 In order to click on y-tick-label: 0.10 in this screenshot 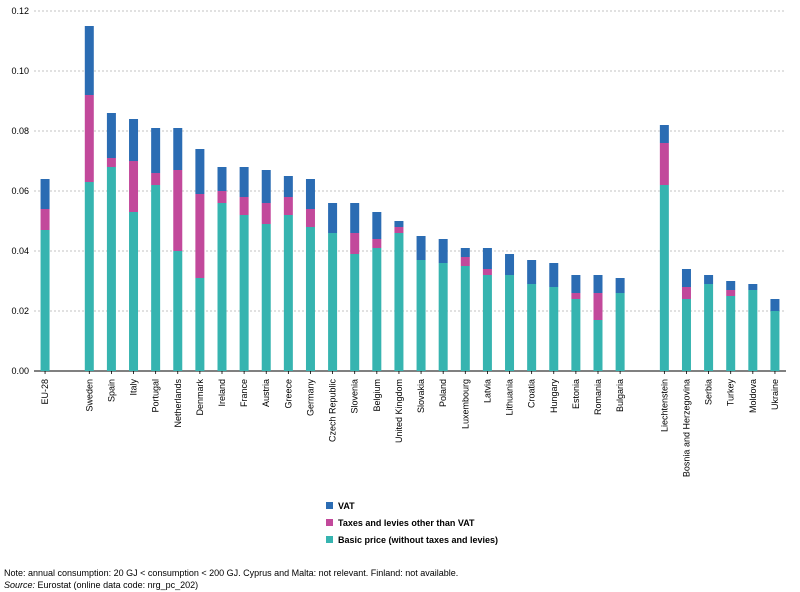, I will do `click(20, 71)`.